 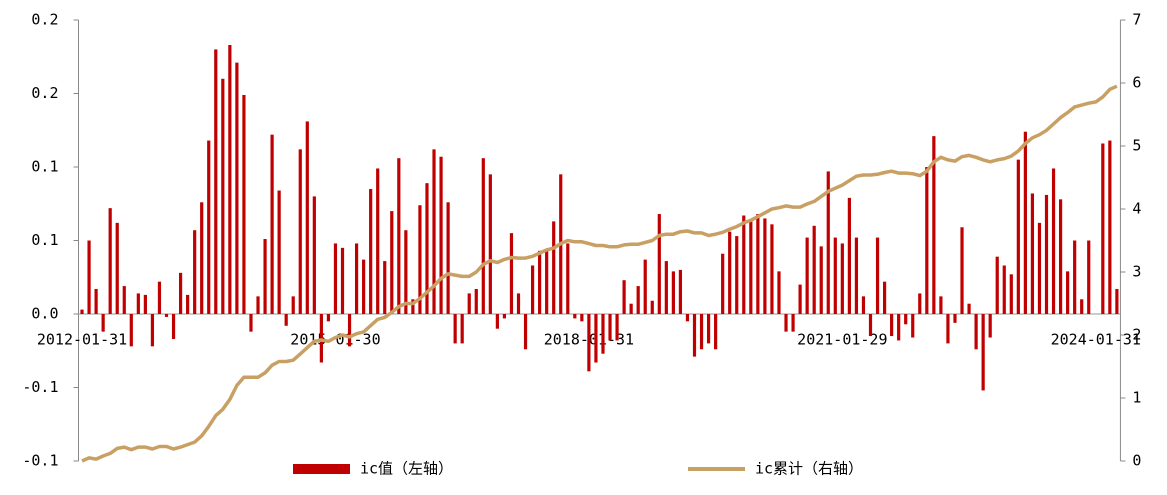 I want to click on y2-tick-label: 5, so click(x=1136, y=146).